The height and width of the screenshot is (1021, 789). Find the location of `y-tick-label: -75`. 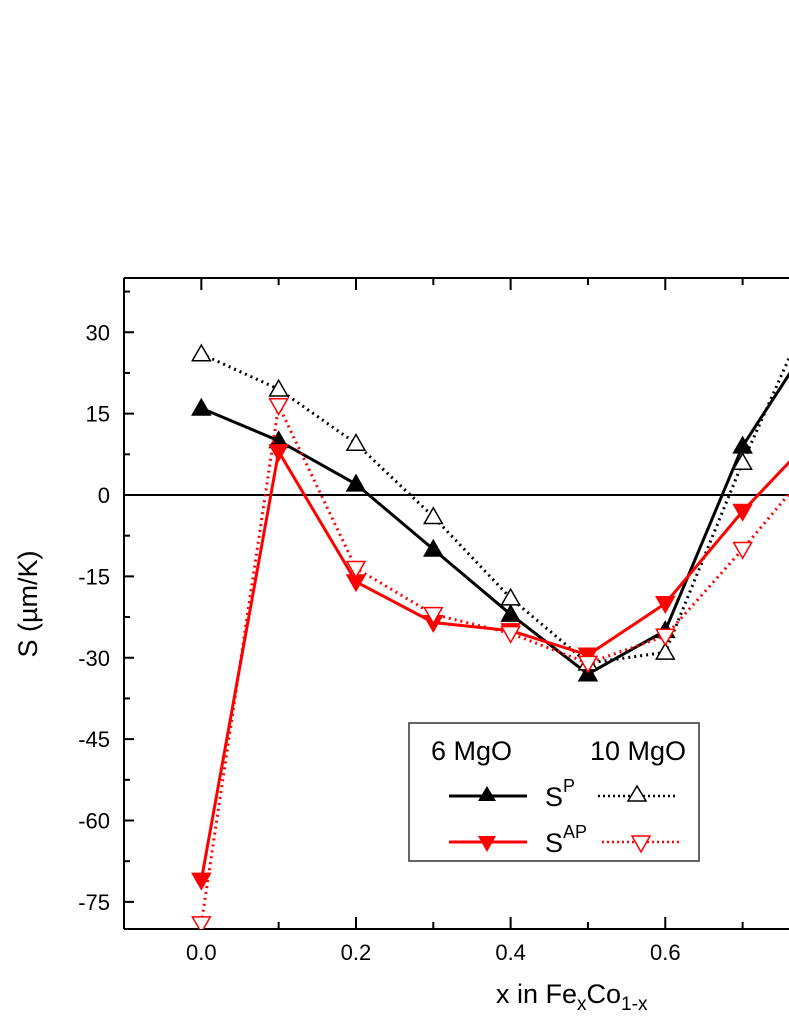

y-tick-label: -75 is located at coordinates (94, 902).